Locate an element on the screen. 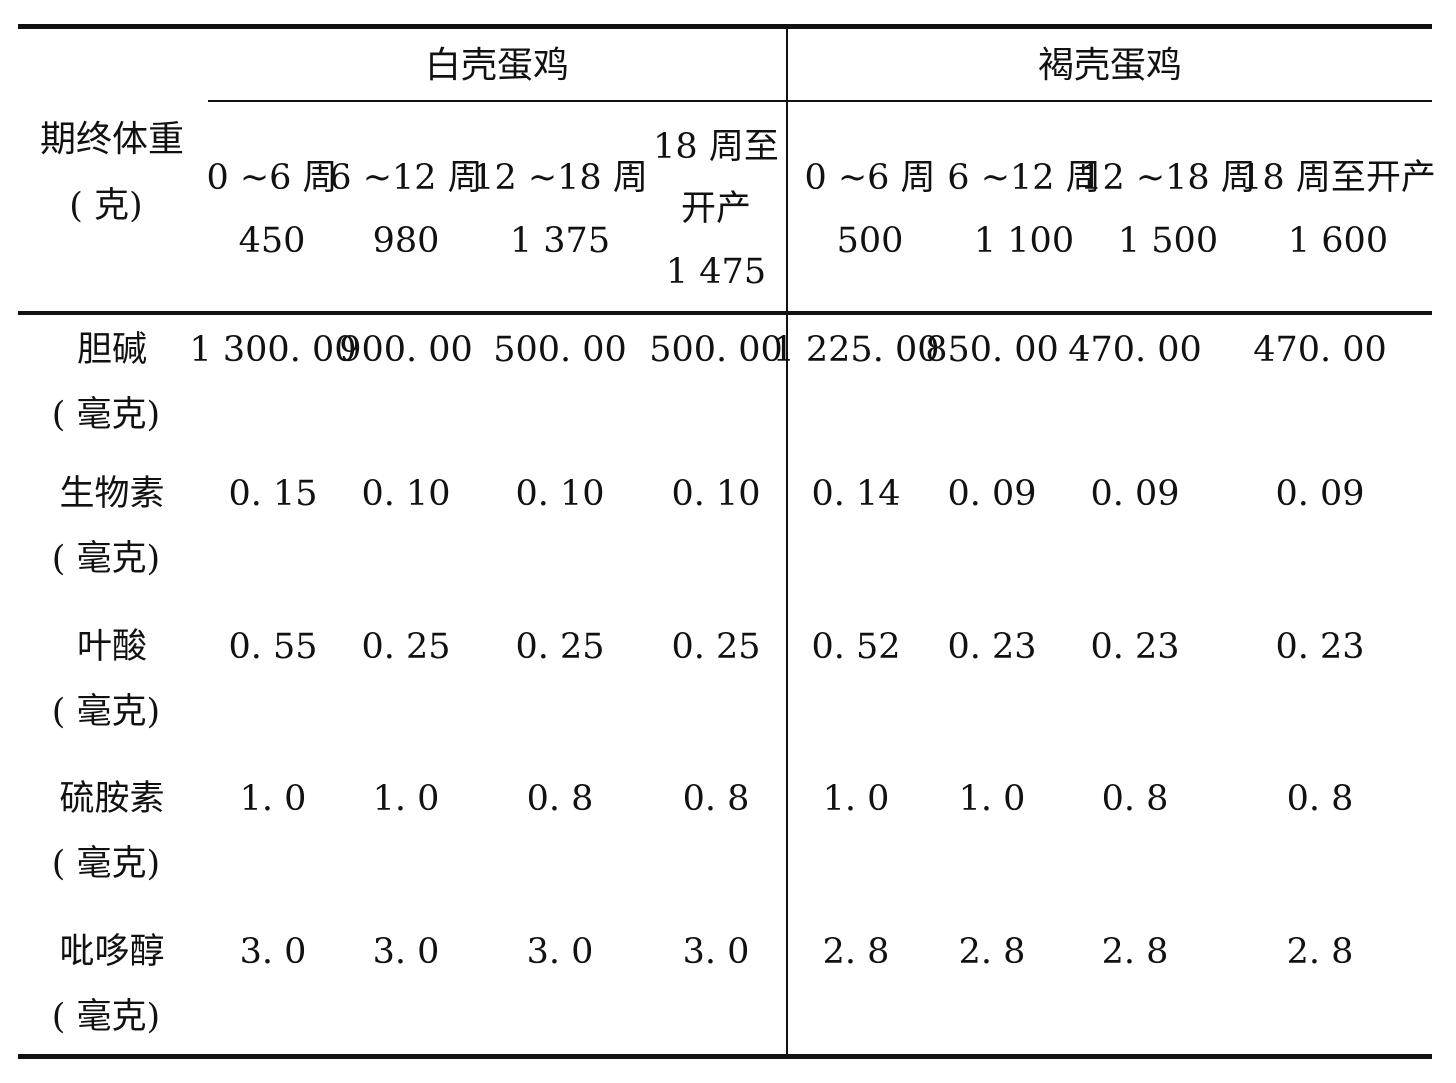  col-period: 18 周至开产 is located at coordinates (1338, 178).